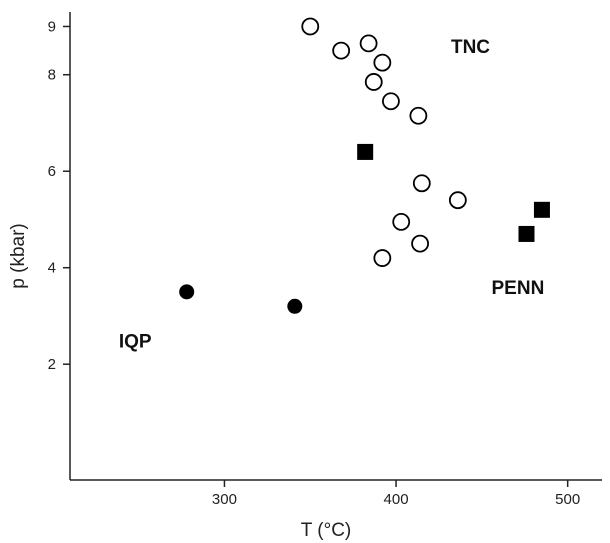  Describe the element at coordinates (52, 268) in the screenshot. I see `y-tick-label: 4` at that location.